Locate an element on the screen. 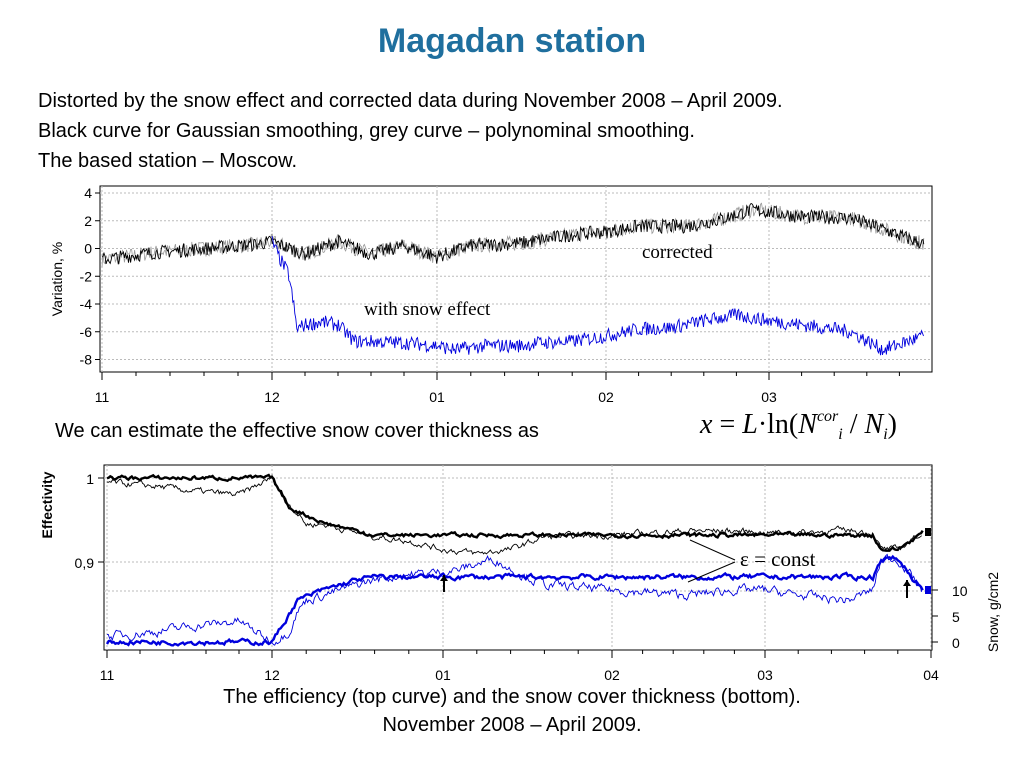 The width and height of the screenshot is (1024, 768). snow-thickness-formula: x = L·ln(Ncori / Ni) is located at coordinates (798, 426).